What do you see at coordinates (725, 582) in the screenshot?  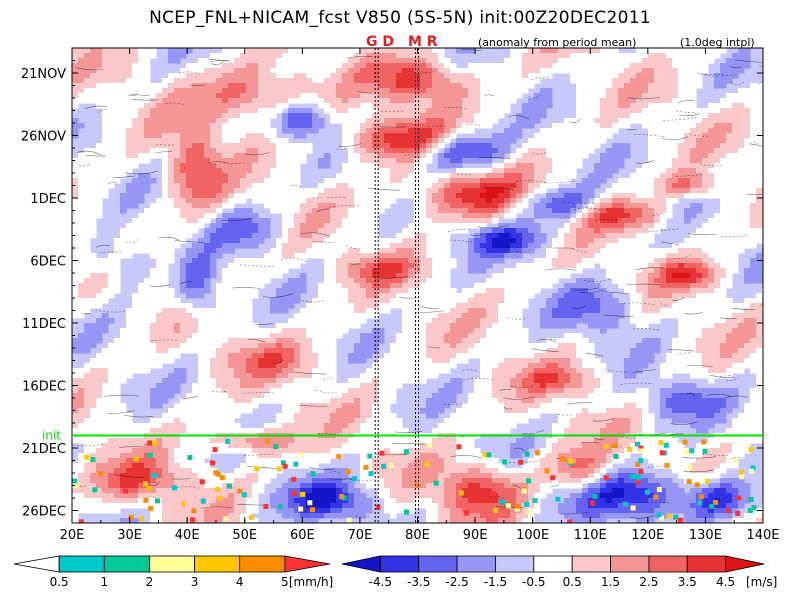 I see `wind-colorbar-label: 4.5` at bounding box center [725, 582].